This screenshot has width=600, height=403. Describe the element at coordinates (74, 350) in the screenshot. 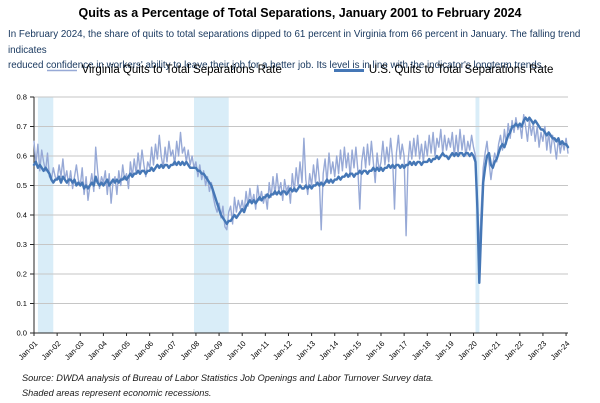

I see `x-tick-label: Jan-03` at that location.